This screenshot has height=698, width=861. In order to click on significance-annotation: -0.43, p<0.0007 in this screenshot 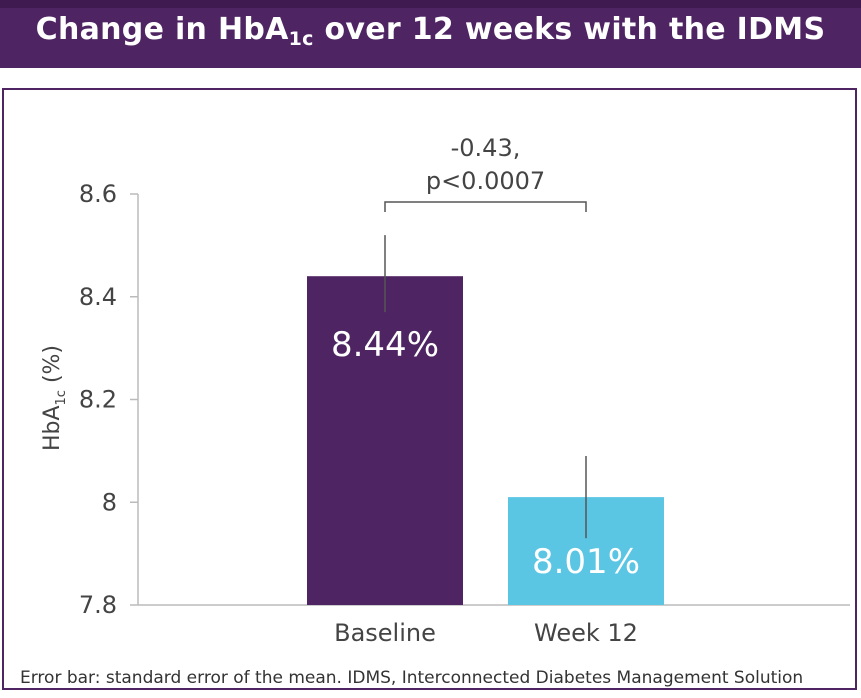, I will do `click(485, 173)`.